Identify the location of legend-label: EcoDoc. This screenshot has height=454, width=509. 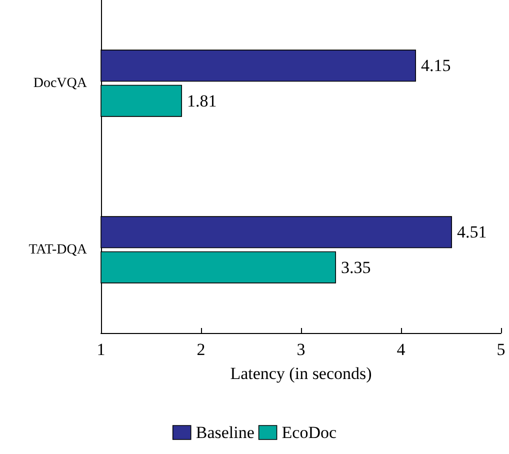
(309, 432).